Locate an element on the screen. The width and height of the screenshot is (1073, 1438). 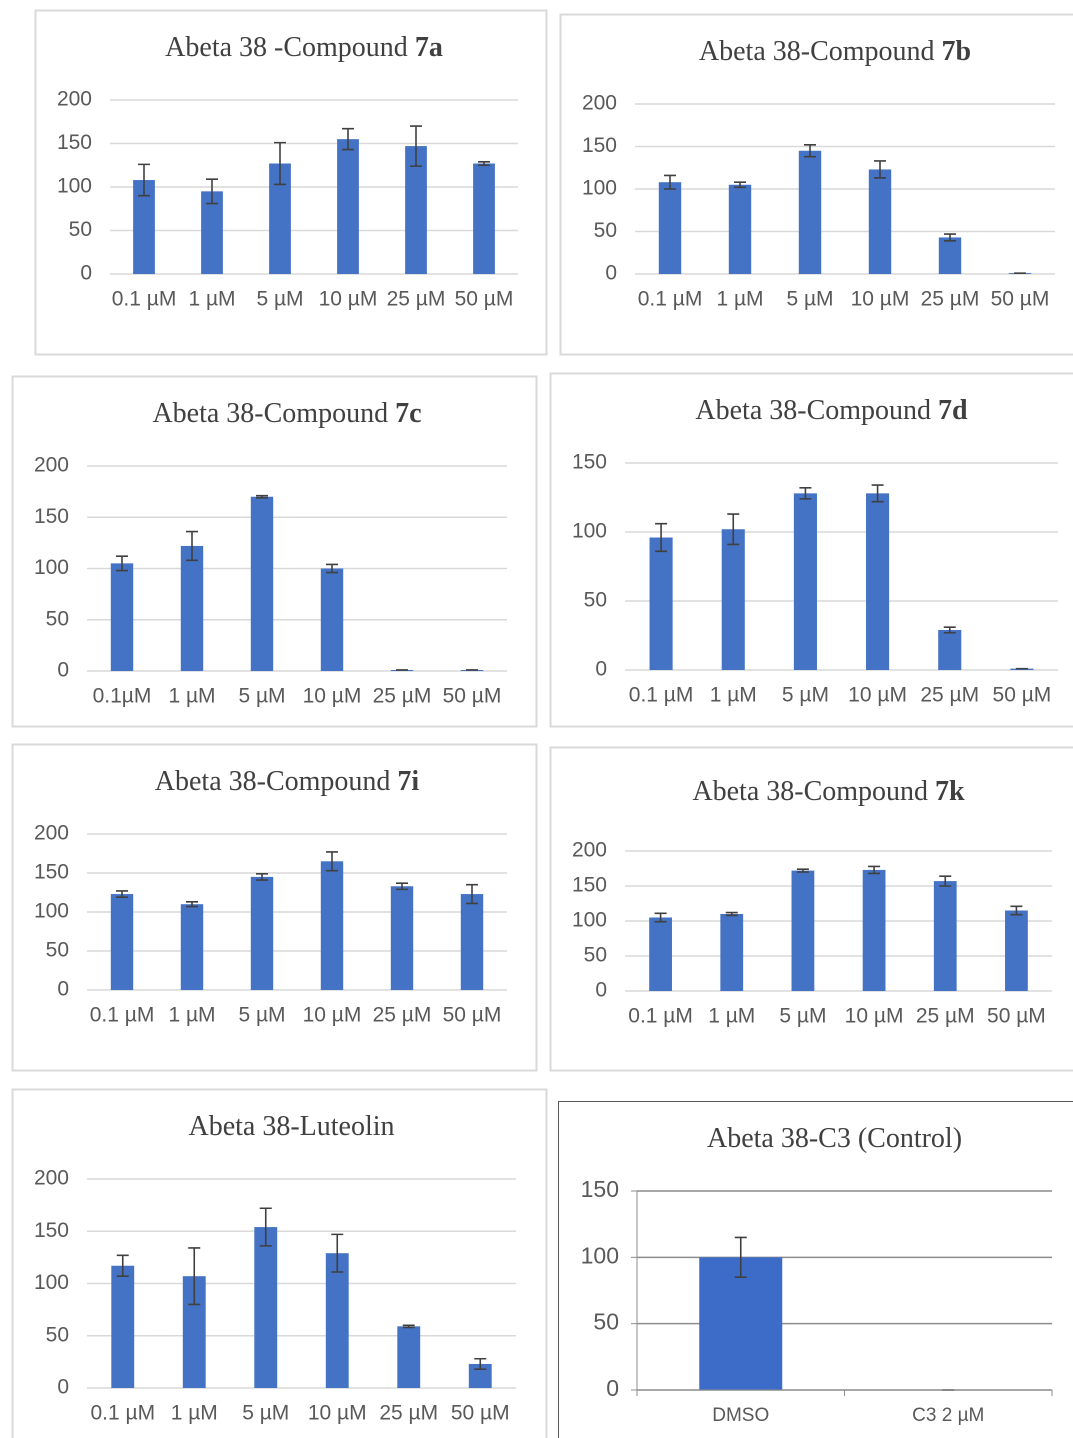
chart-title: Abeta 38-Compound 7d is located at coordinates (831, 410).